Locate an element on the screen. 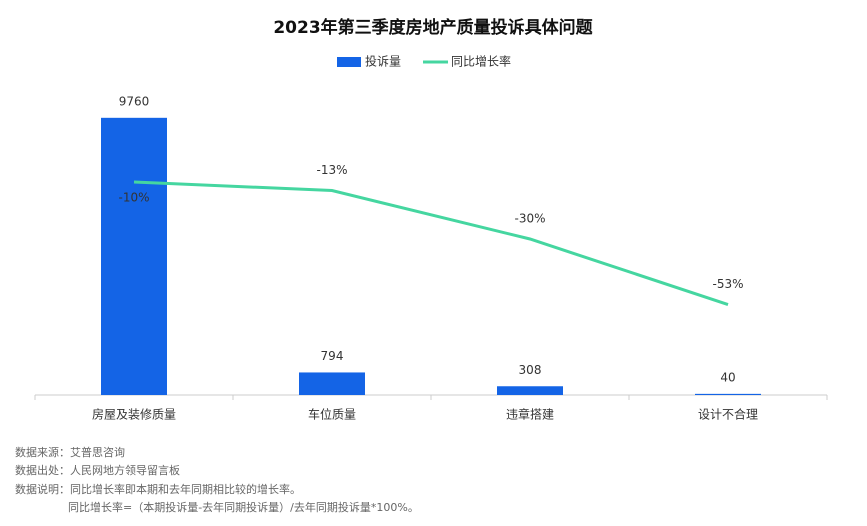 The width and height of the screenshot is (867, 526). x-tick-label: 车位质量 is located at coordinates (332, 414).